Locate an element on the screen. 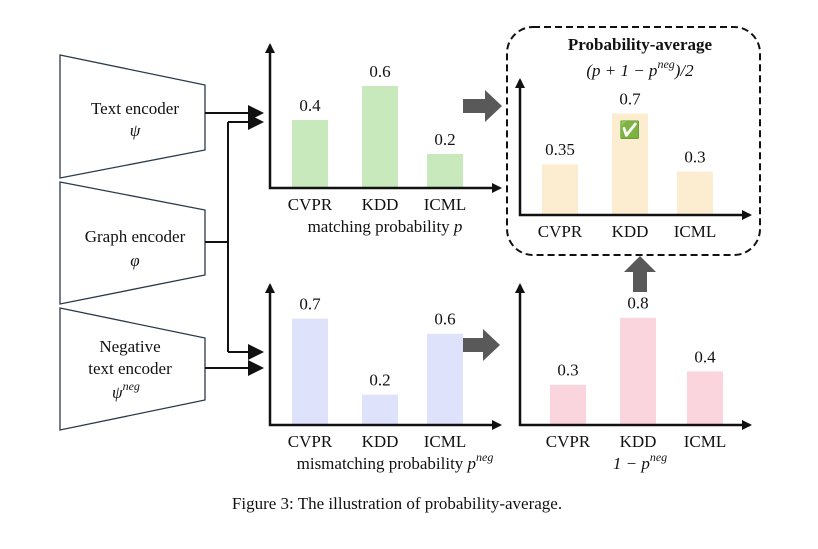 This screenshot has width=818, height=549. encoder-label: Graph encoder is located at coordinates (135, 236).